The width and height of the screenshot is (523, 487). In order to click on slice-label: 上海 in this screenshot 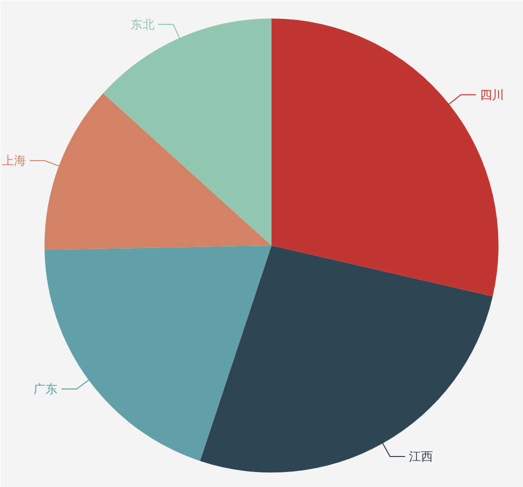, I will do `click(14, 161)`.